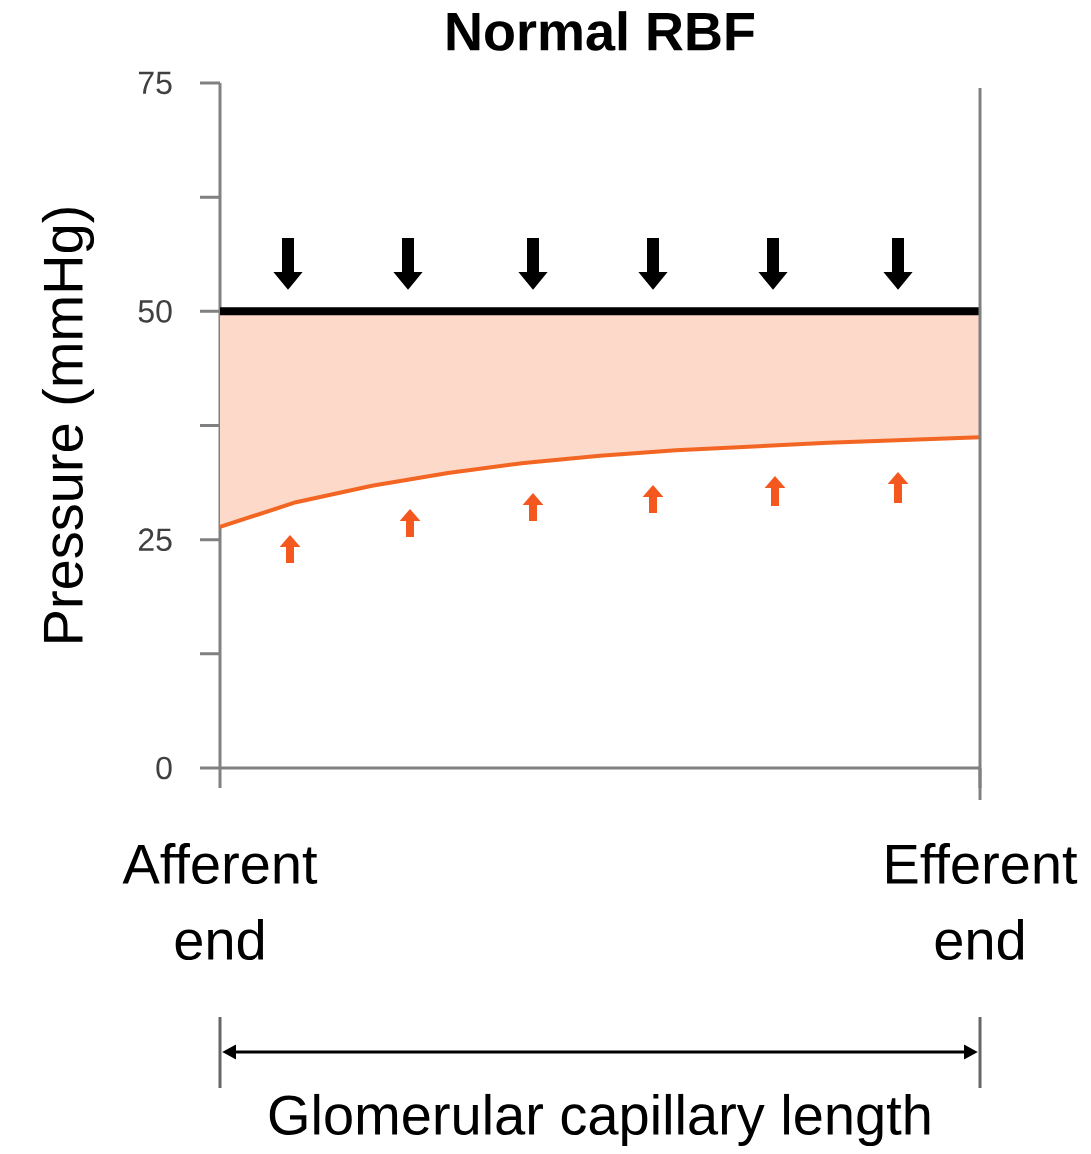 The height and width of the screenshot is (1154, 1091). I want to click on y-tick-label: 50, so click(155, 311).